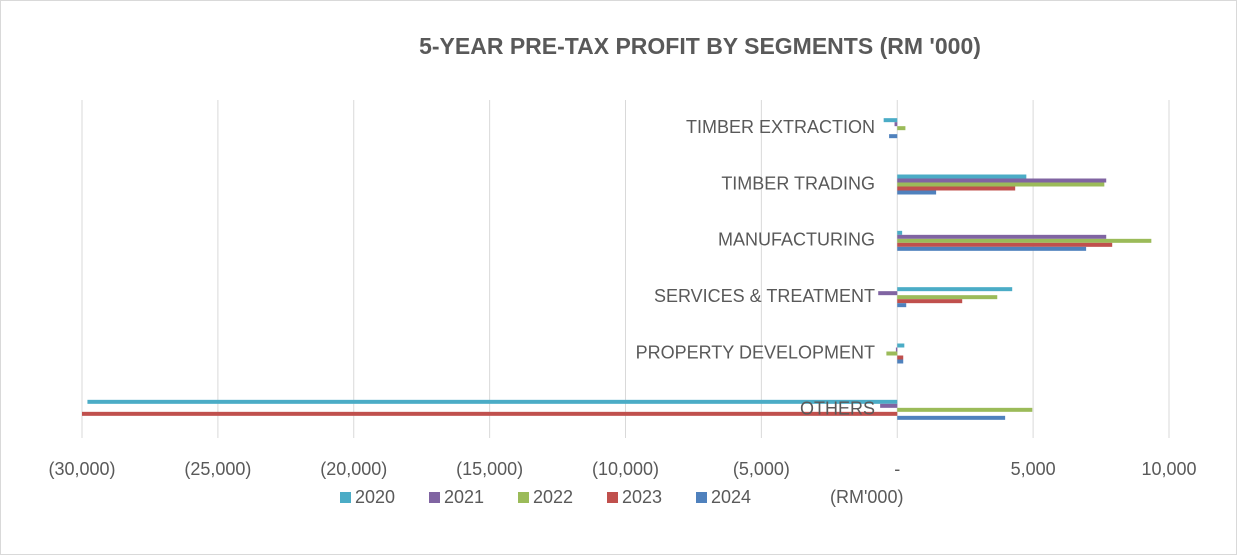  I want to click on legend-label: 2023, so click(642, 497).